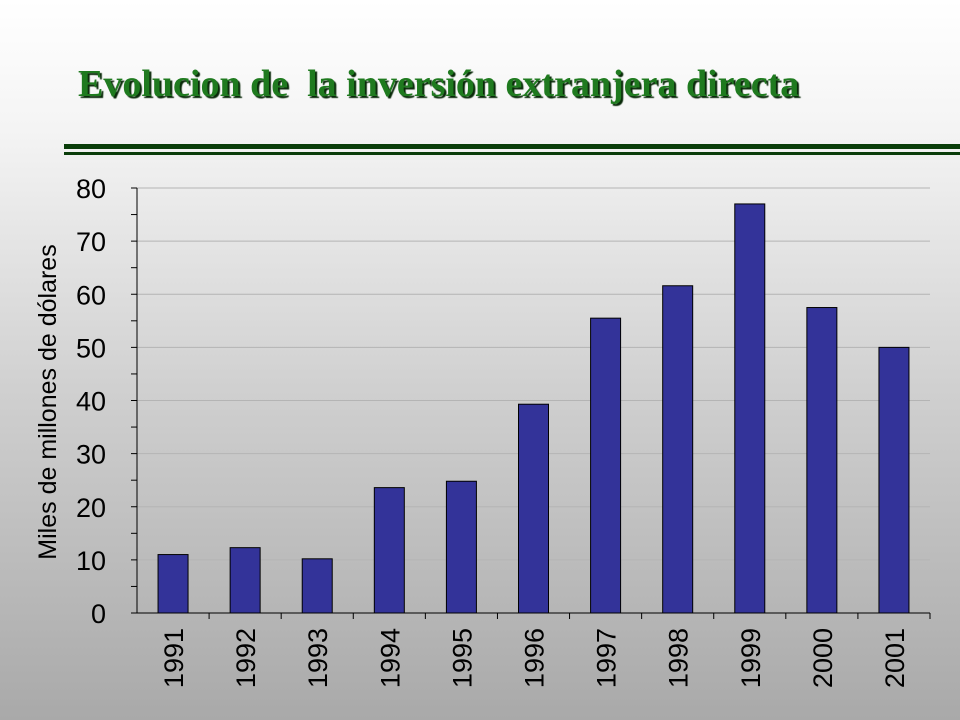 The image size is (960, 720). I want to click on y-axis-title: Miles de millones de dólares, so click(48, 401).